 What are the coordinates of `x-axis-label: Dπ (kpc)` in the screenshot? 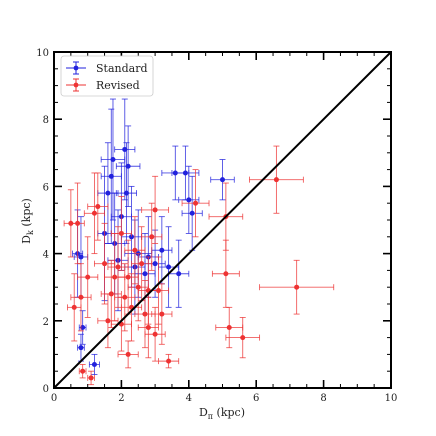 It's located at (222, 413).